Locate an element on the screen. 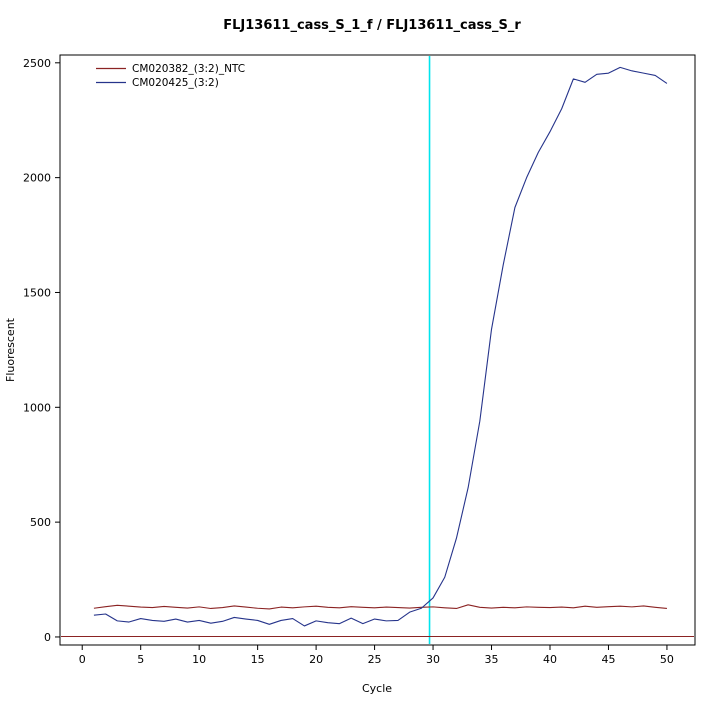 The height and width of the screenshot is (724, 720). series-line is located at coordinates (380, 607).